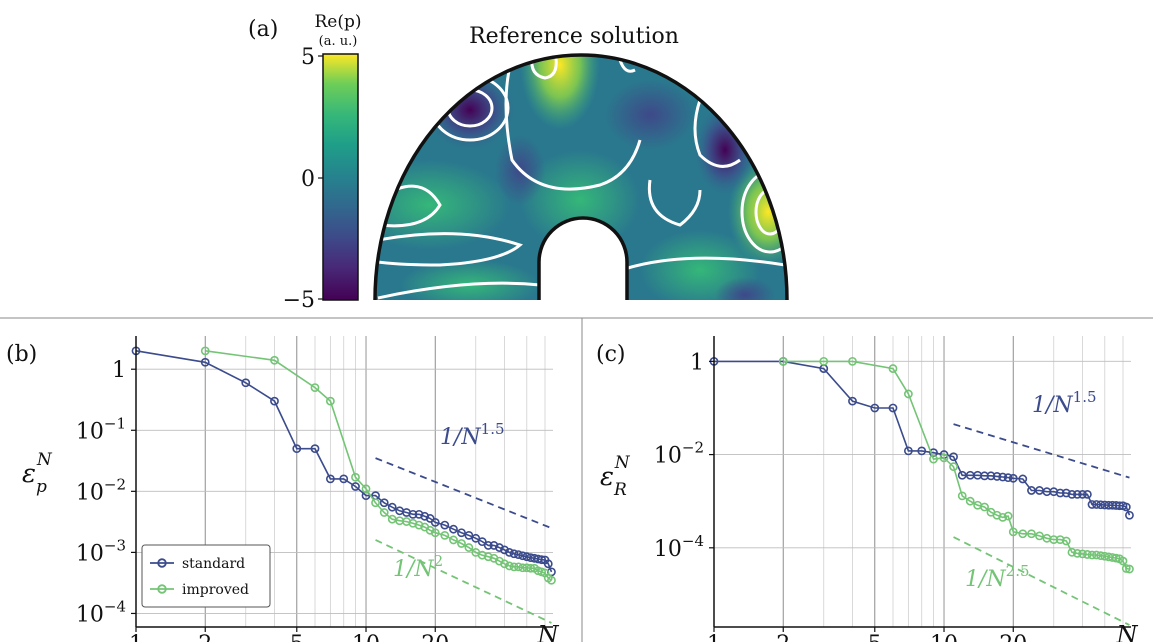 This screenshot has height=642, width=1153. What do you see at coordinates (418, 567) in the screenshot?
I see `ref-label-b-2: 1/N2` at bounding box center [418, 567].